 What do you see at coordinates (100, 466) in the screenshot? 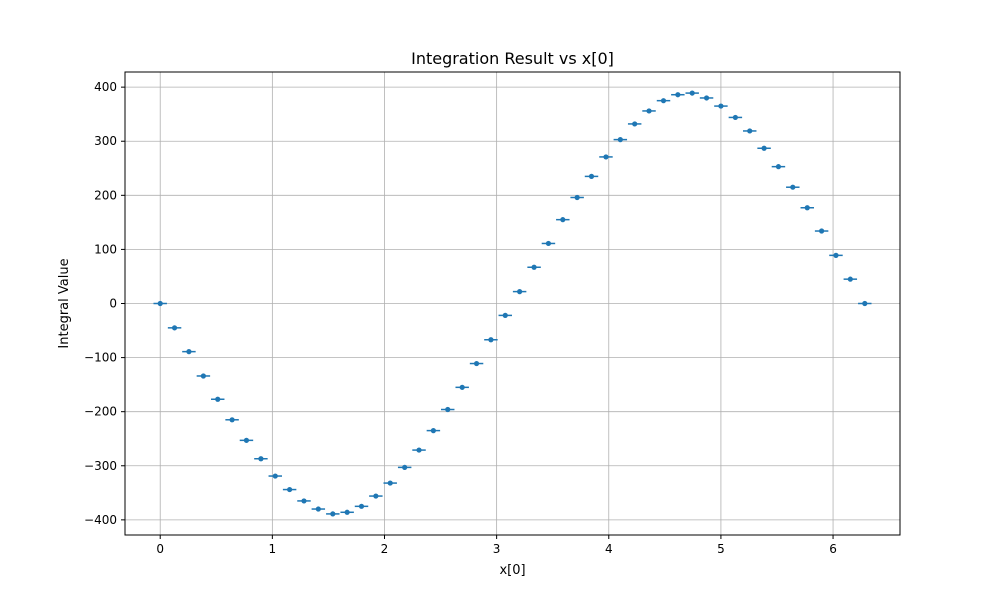
I see `y-tick-label: −300` at bounding box center [100, 466].